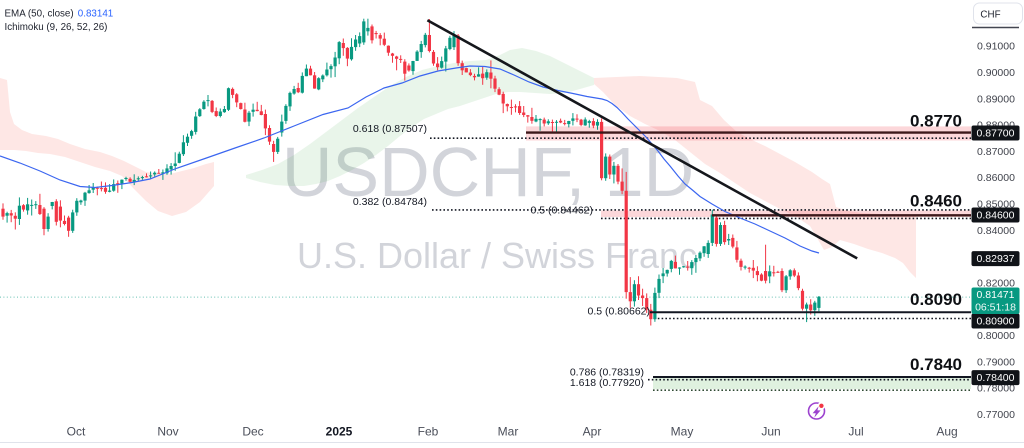 The image size is (1024, 448). What do you see at coordinates (996, 389) in the screenshot?
I see `svg-text: 0.78000` at bounding box center [996, 389].